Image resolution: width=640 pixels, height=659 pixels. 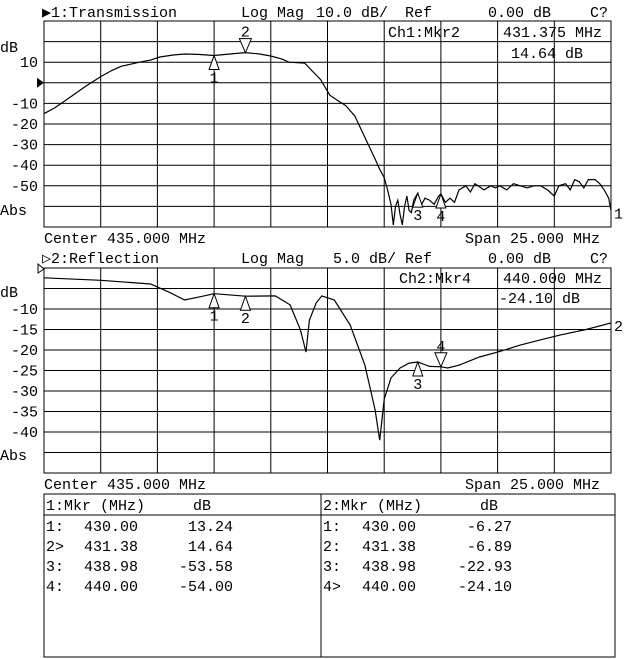 What do you see at coordinates (9, 293) in the screenshot?
I see `ch2-ylabel: dB` at bounding box center [9, 293].